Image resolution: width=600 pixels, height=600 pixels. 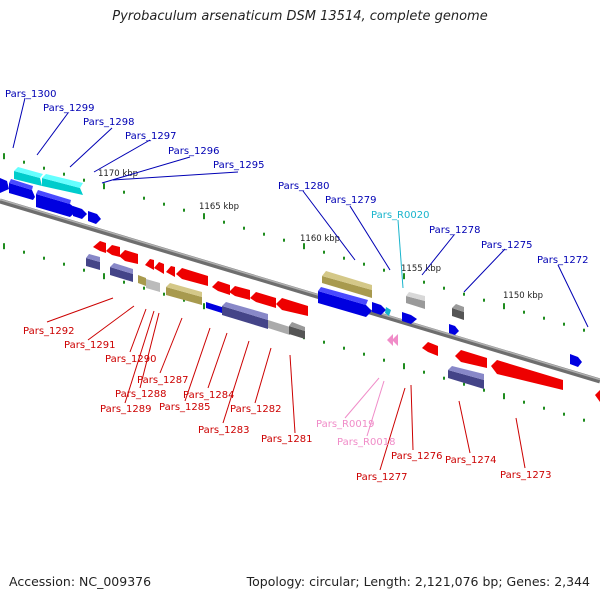 I want to click on gene-1288r, so click(x=149, y=264).